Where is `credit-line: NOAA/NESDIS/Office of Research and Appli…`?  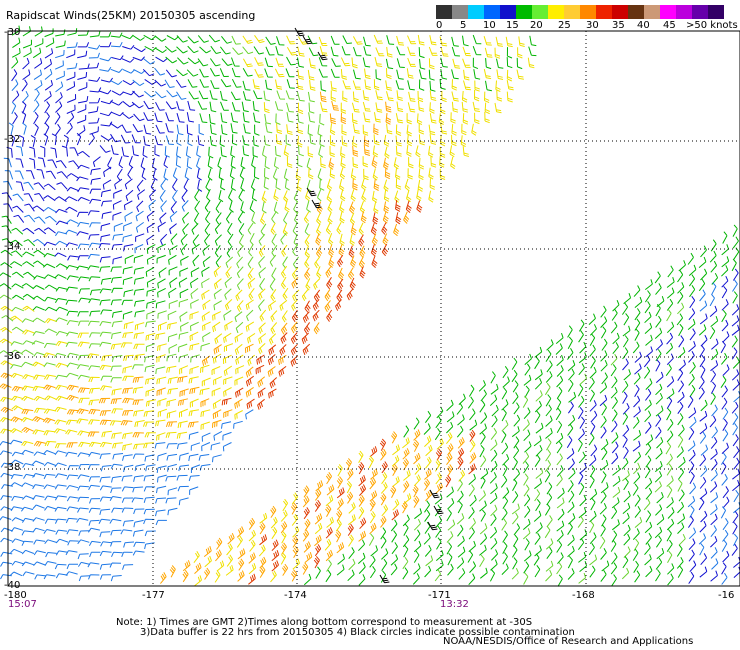
credit-line: NOAA/NESDIS/Office of Research and Appli… is located at coordinates (568, 641).